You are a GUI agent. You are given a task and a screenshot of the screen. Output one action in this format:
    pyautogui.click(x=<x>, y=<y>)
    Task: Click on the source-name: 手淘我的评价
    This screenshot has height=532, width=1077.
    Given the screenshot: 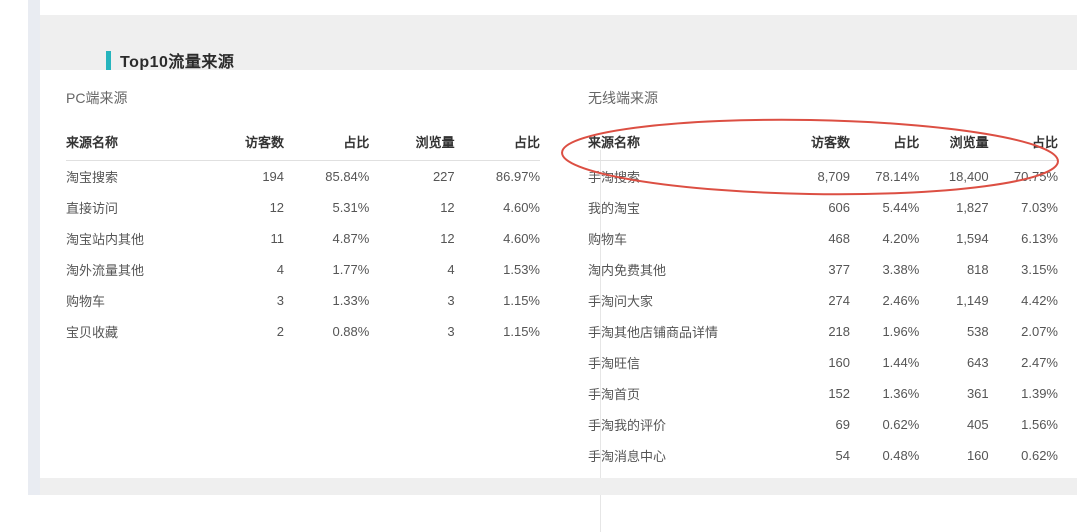 What is the action you would take?
    pyautogui.click(x=627, y=425)
    